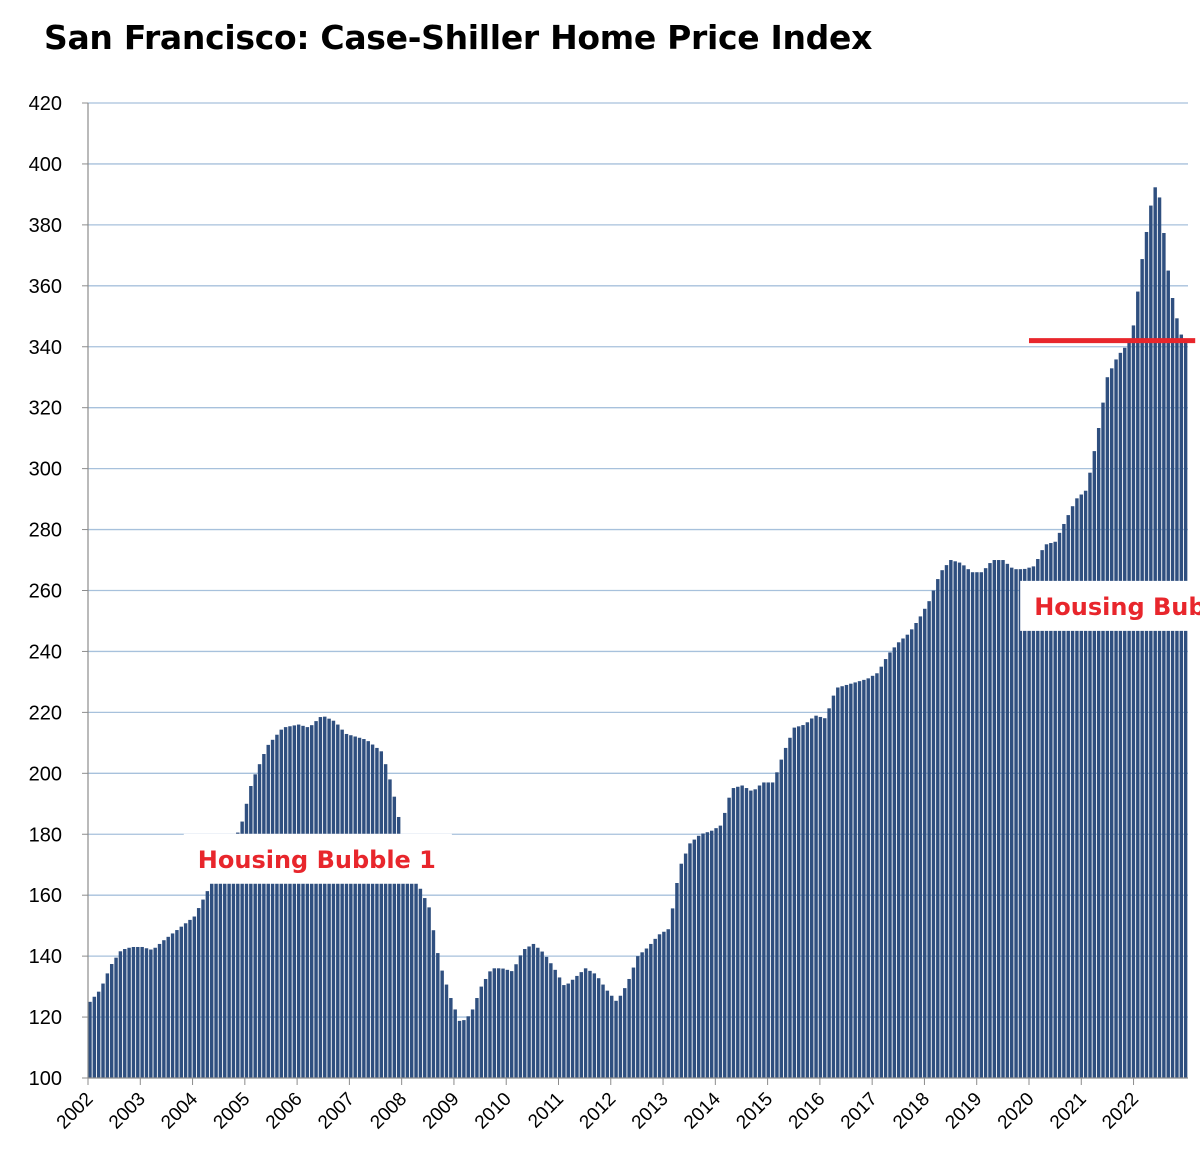  I want to click on y-tick-label: 320, so click(45, 409).